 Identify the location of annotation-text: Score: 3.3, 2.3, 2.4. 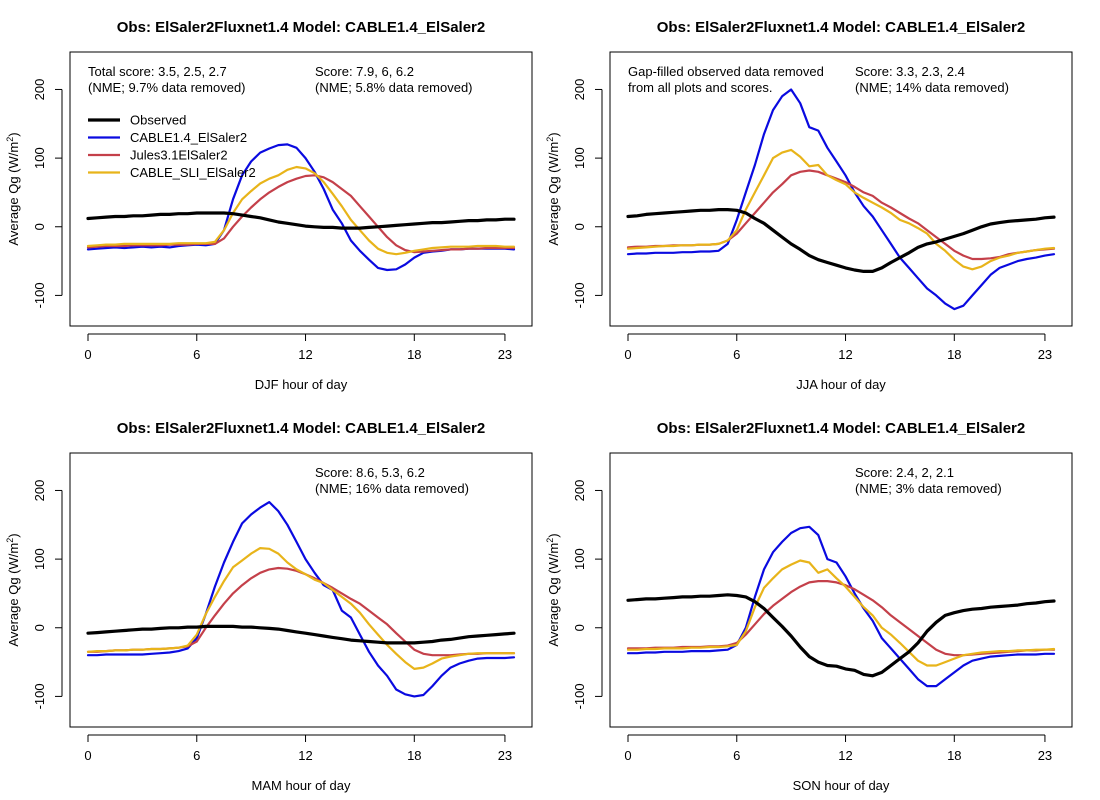
(910, 71).